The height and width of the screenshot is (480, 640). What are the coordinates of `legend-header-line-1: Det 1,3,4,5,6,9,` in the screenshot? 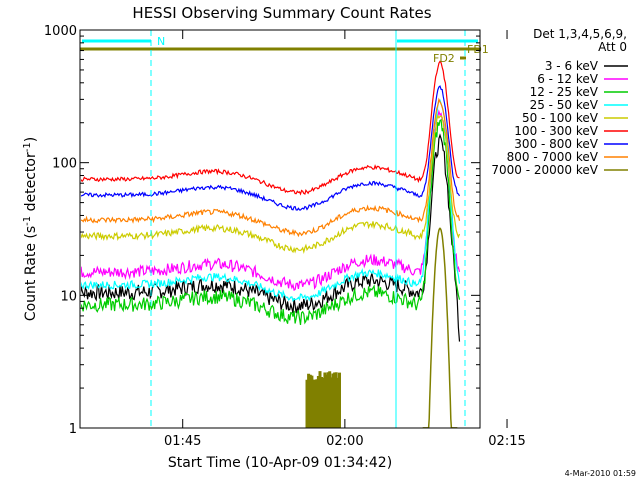 It's located at (580, 34).